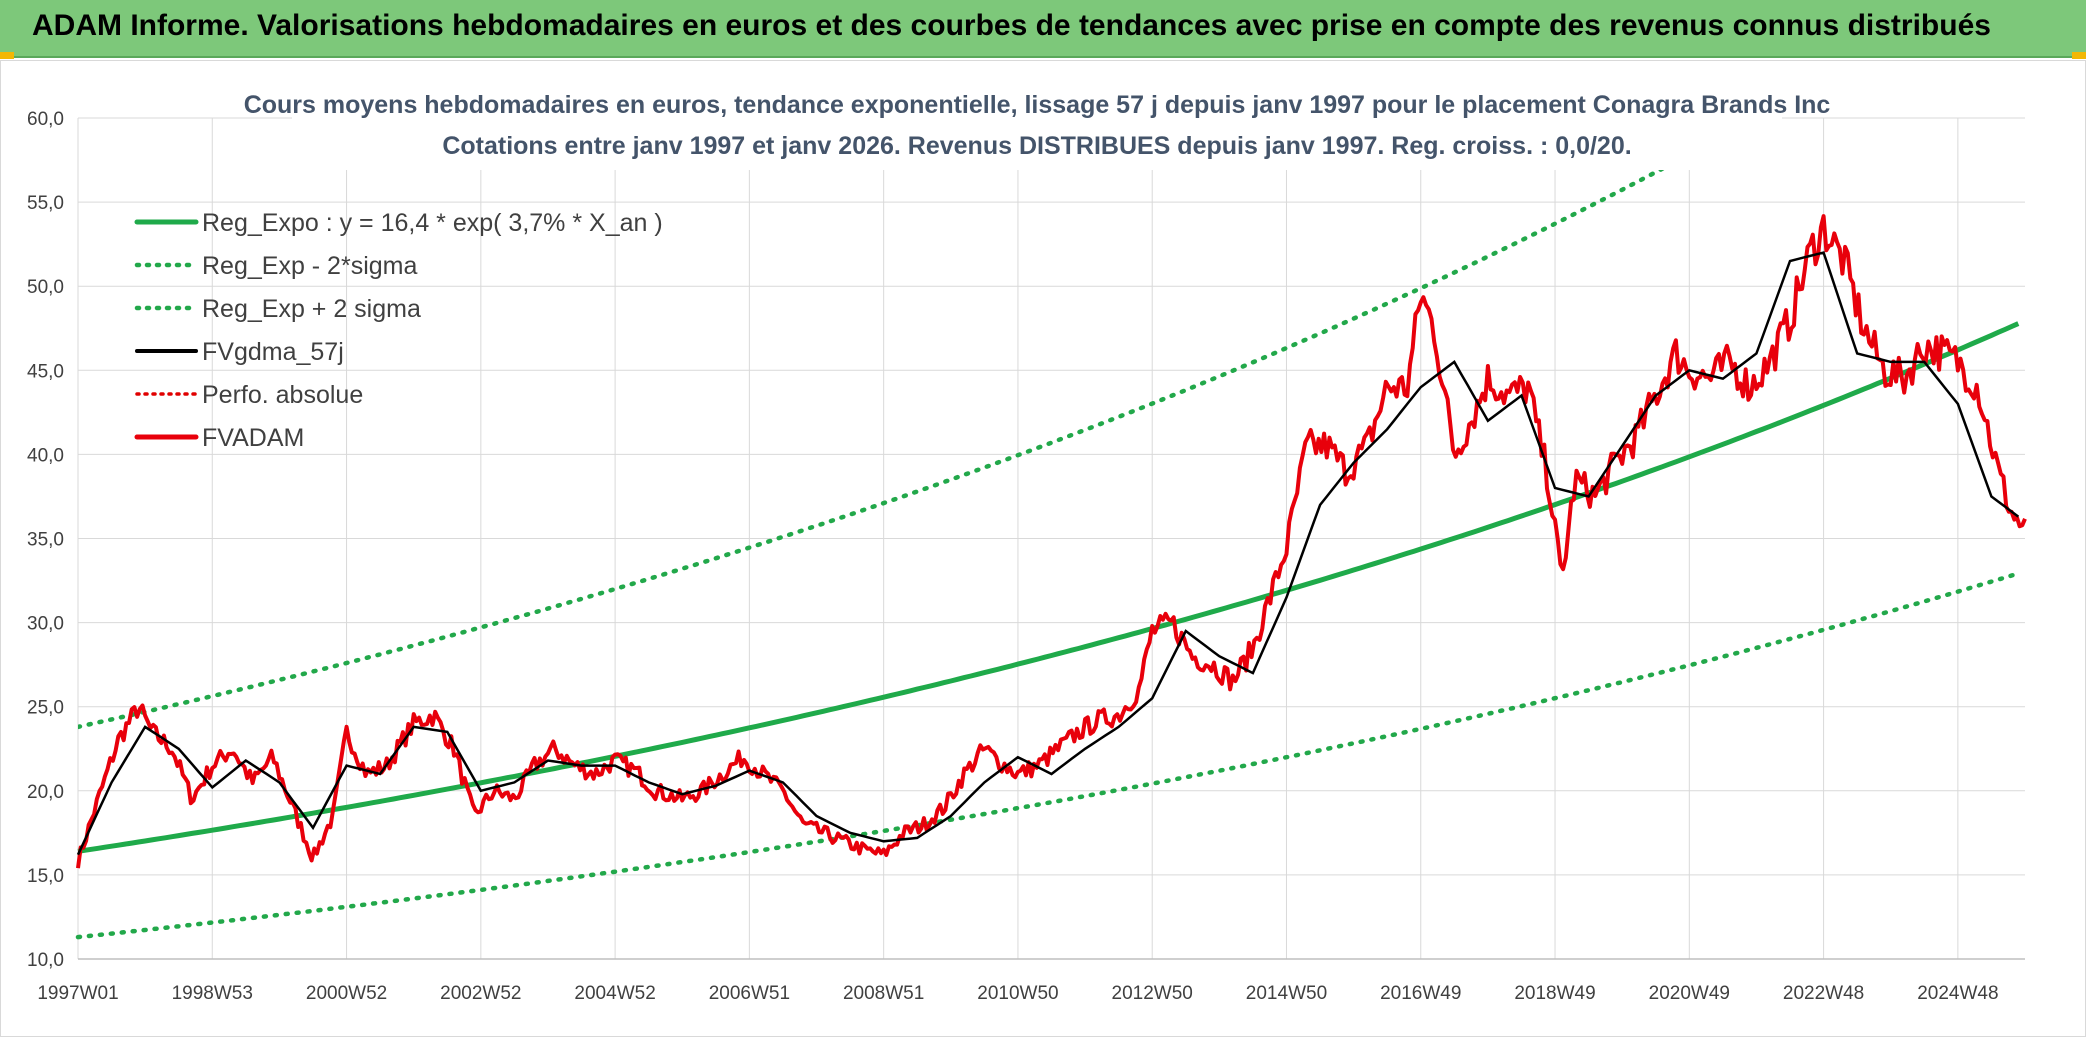 This screenshot has width=2086, height=1037. I want to click on x-tick-label: 2018W49, so click(1554, 993).